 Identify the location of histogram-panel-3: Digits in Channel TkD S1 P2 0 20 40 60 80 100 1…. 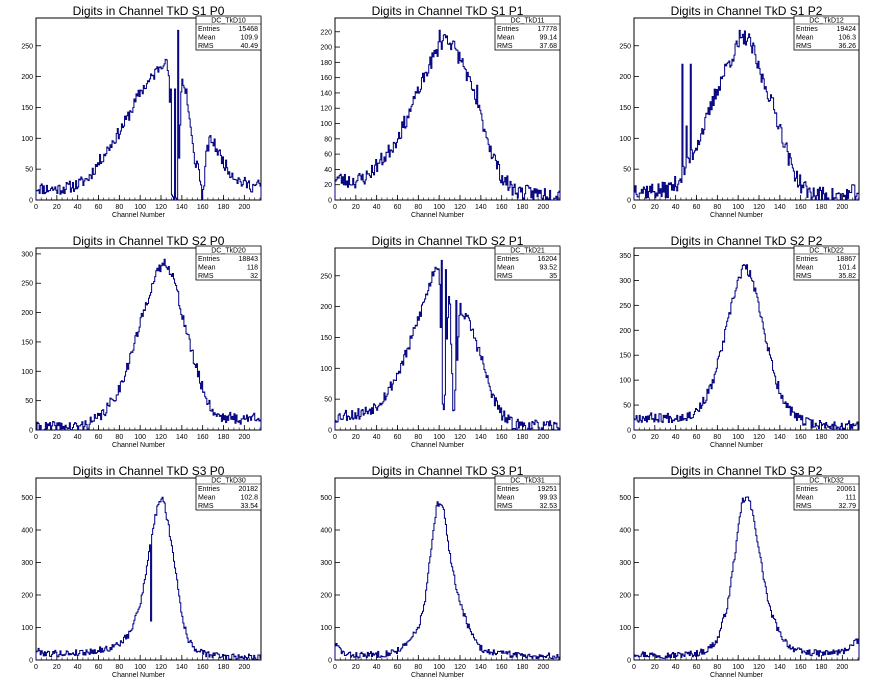
(739, 111).